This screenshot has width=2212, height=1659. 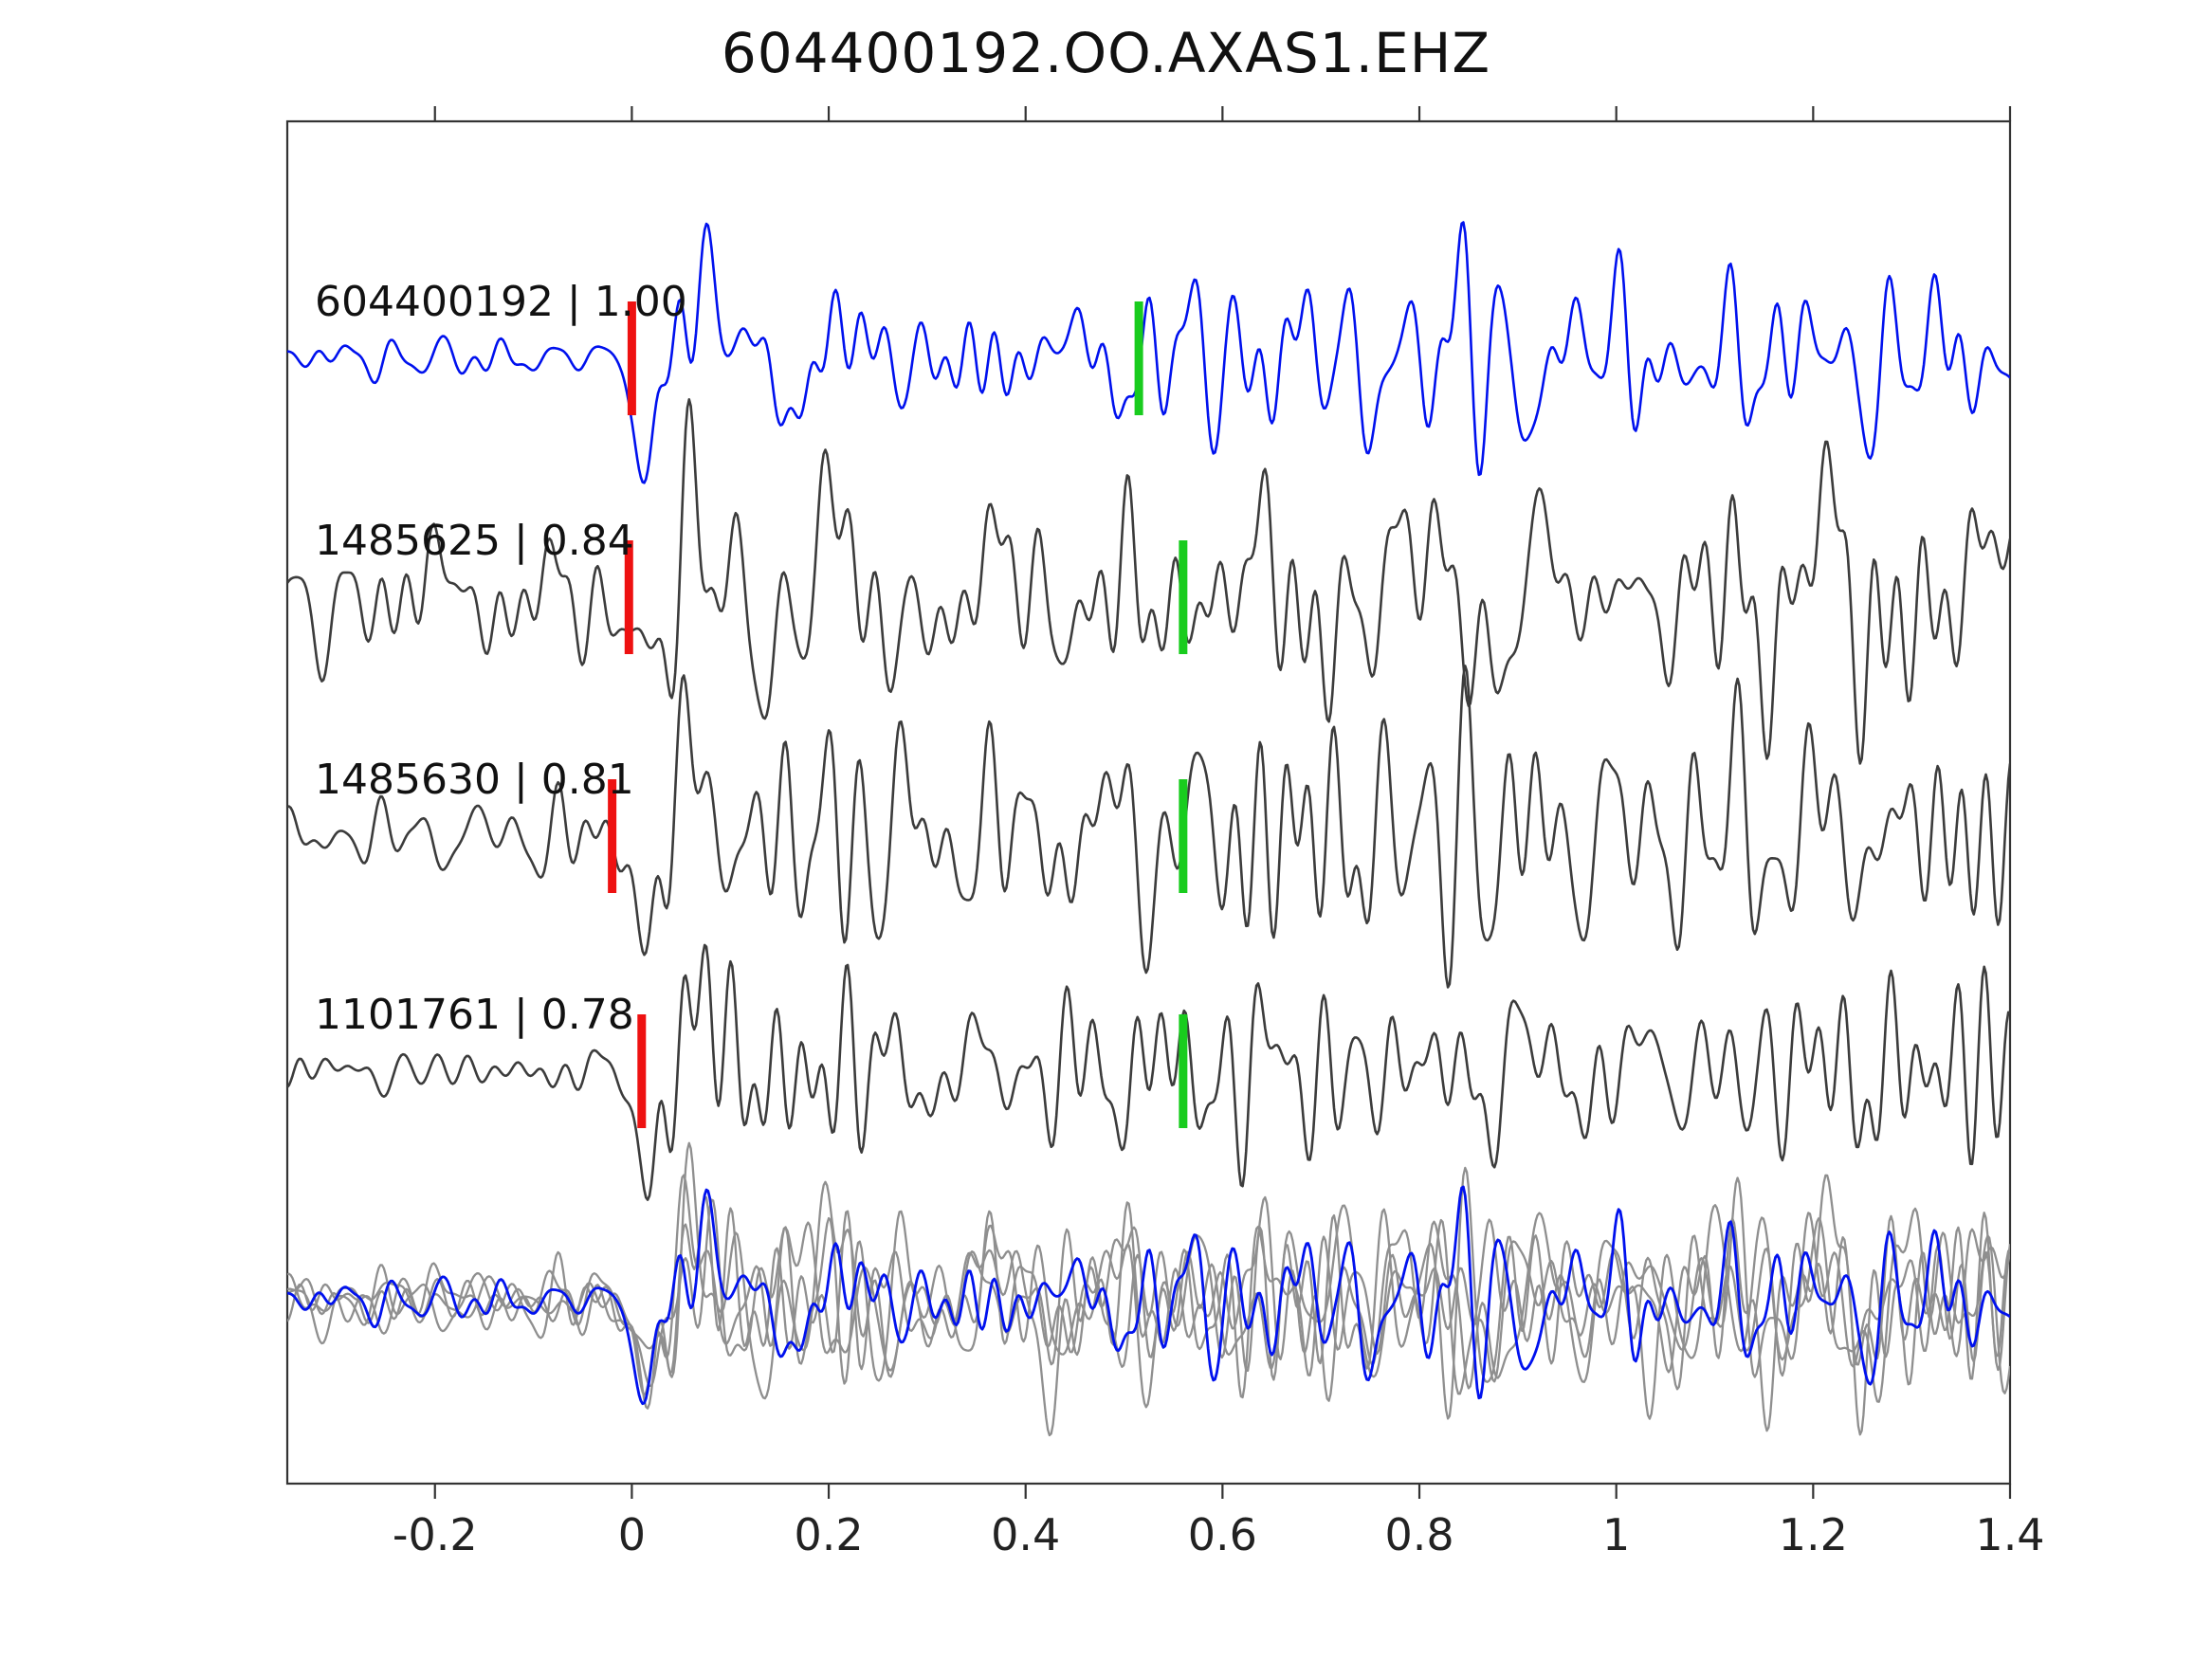 What do you see at coordinates (1616, 1534) in the screenshot?
I see `x-tick-label: 1` at bounding box center [1616, 1534].